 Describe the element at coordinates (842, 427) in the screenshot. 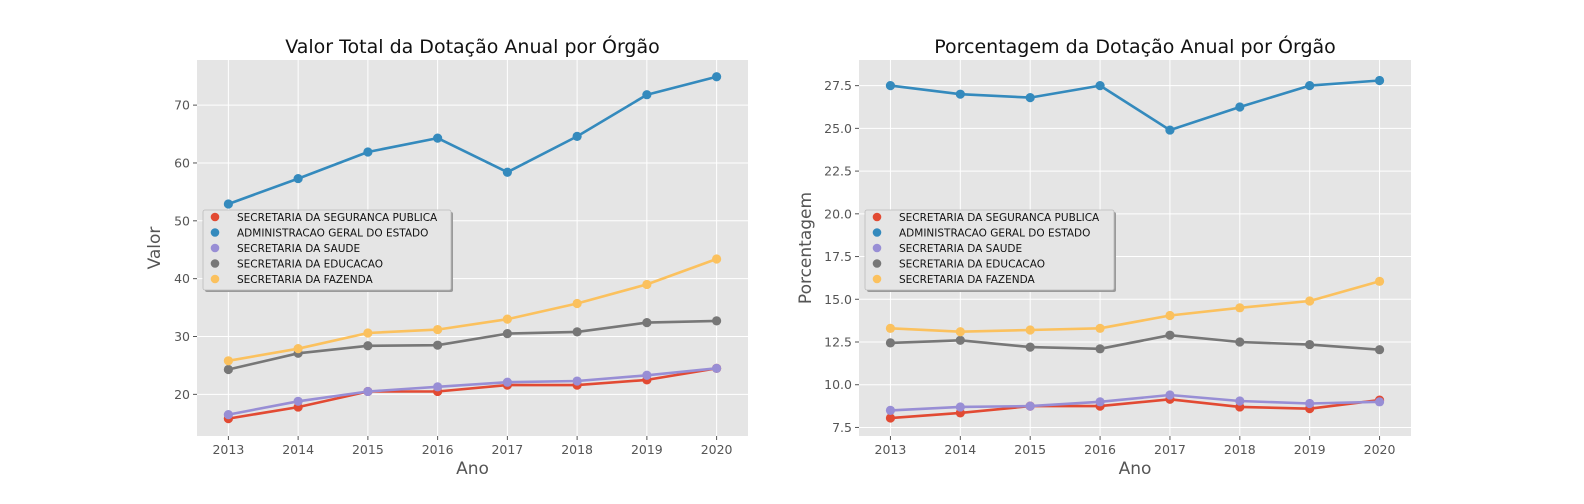

I see `y-tick-label: 7.5` at that location.